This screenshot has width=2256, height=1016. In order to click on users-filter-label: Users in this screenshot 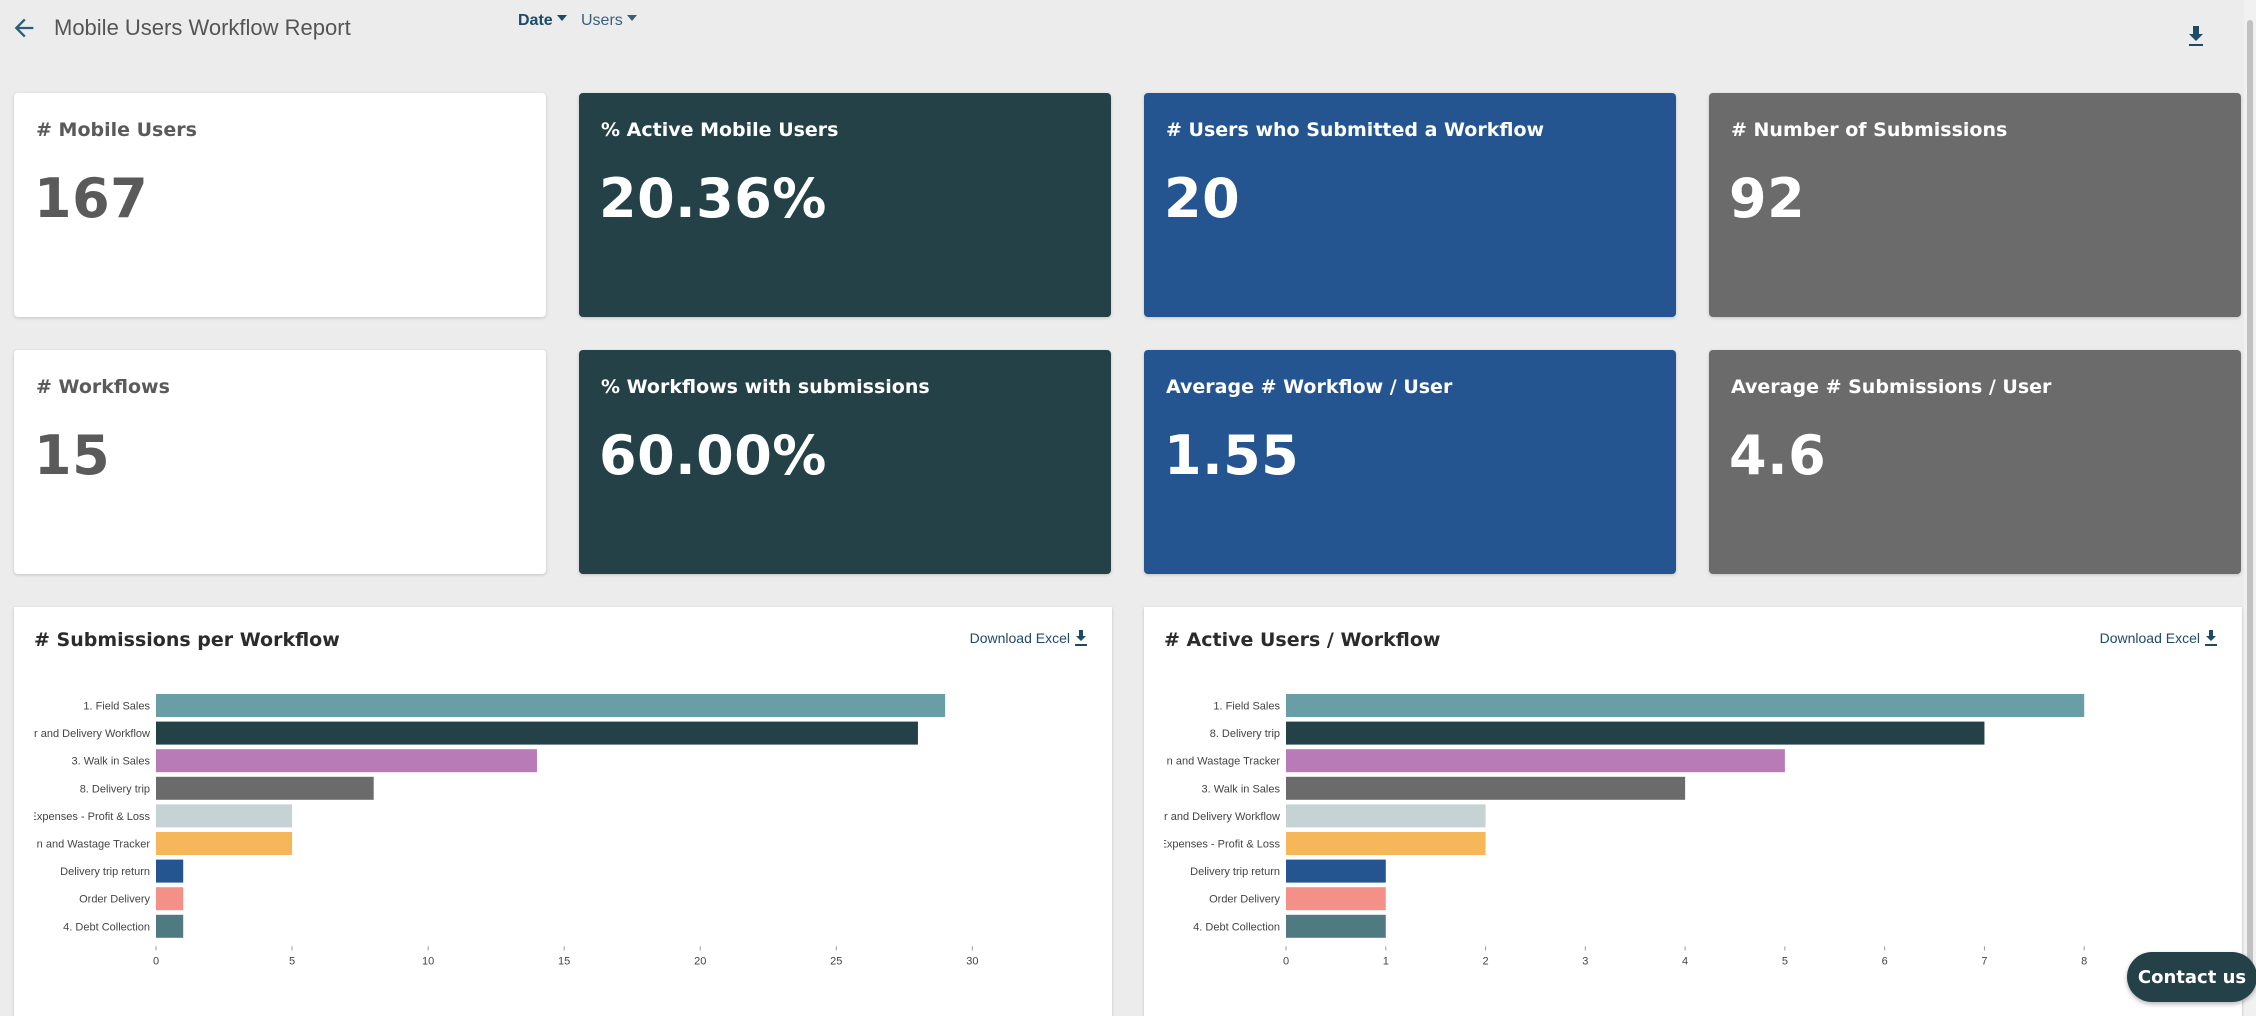, I will do `click(602, 20)`.